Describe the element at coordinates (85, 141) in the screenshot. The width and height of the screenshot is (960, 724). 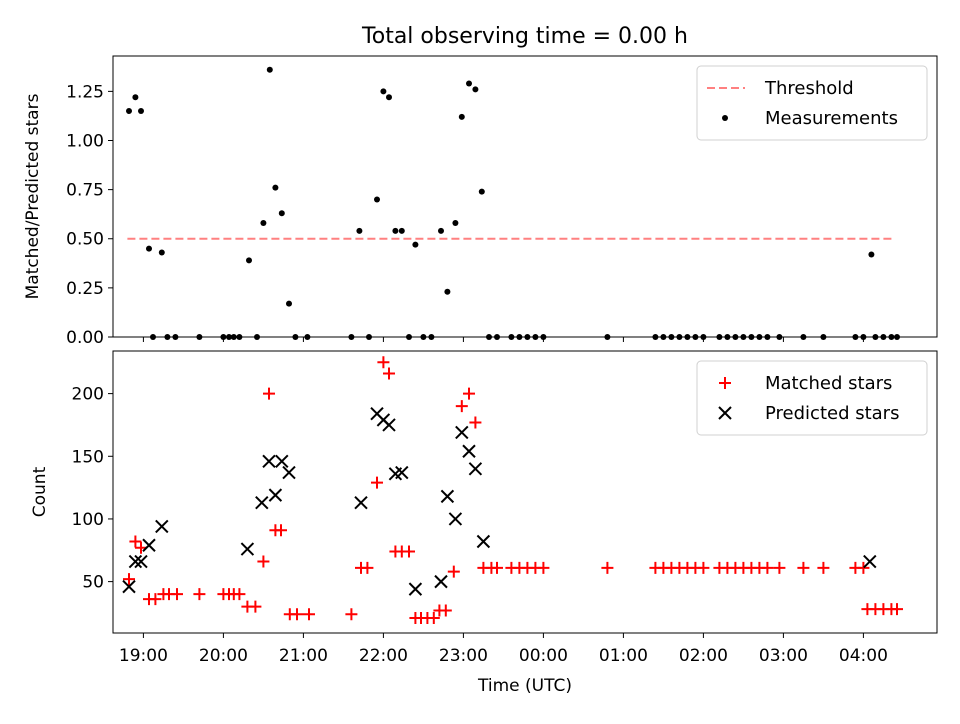
I see `y-tick-label: 1.00` at that location.